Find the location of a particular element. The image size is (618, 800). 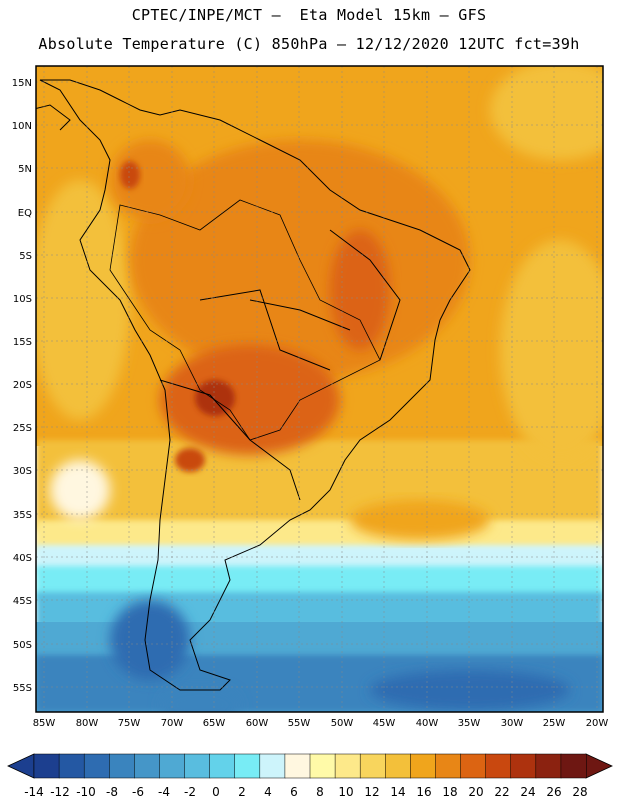

colorbar-label: -12 is located at coordinates (60, 792).